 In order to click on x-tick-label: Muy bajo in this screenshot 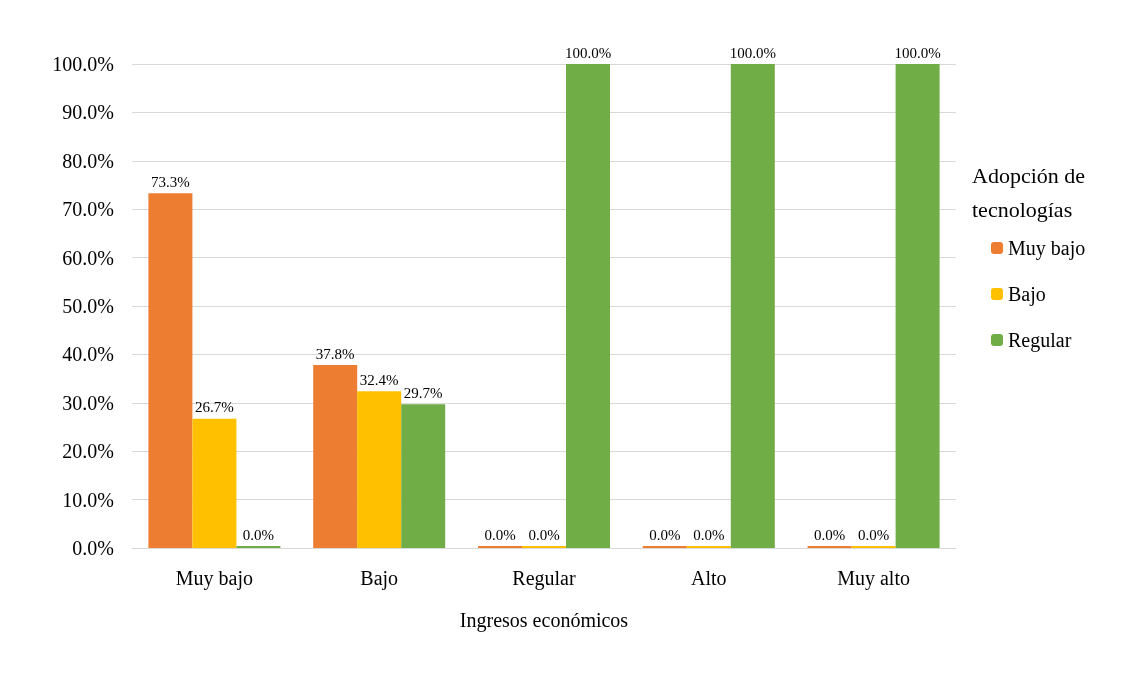, I will do `click(214, 578)`.